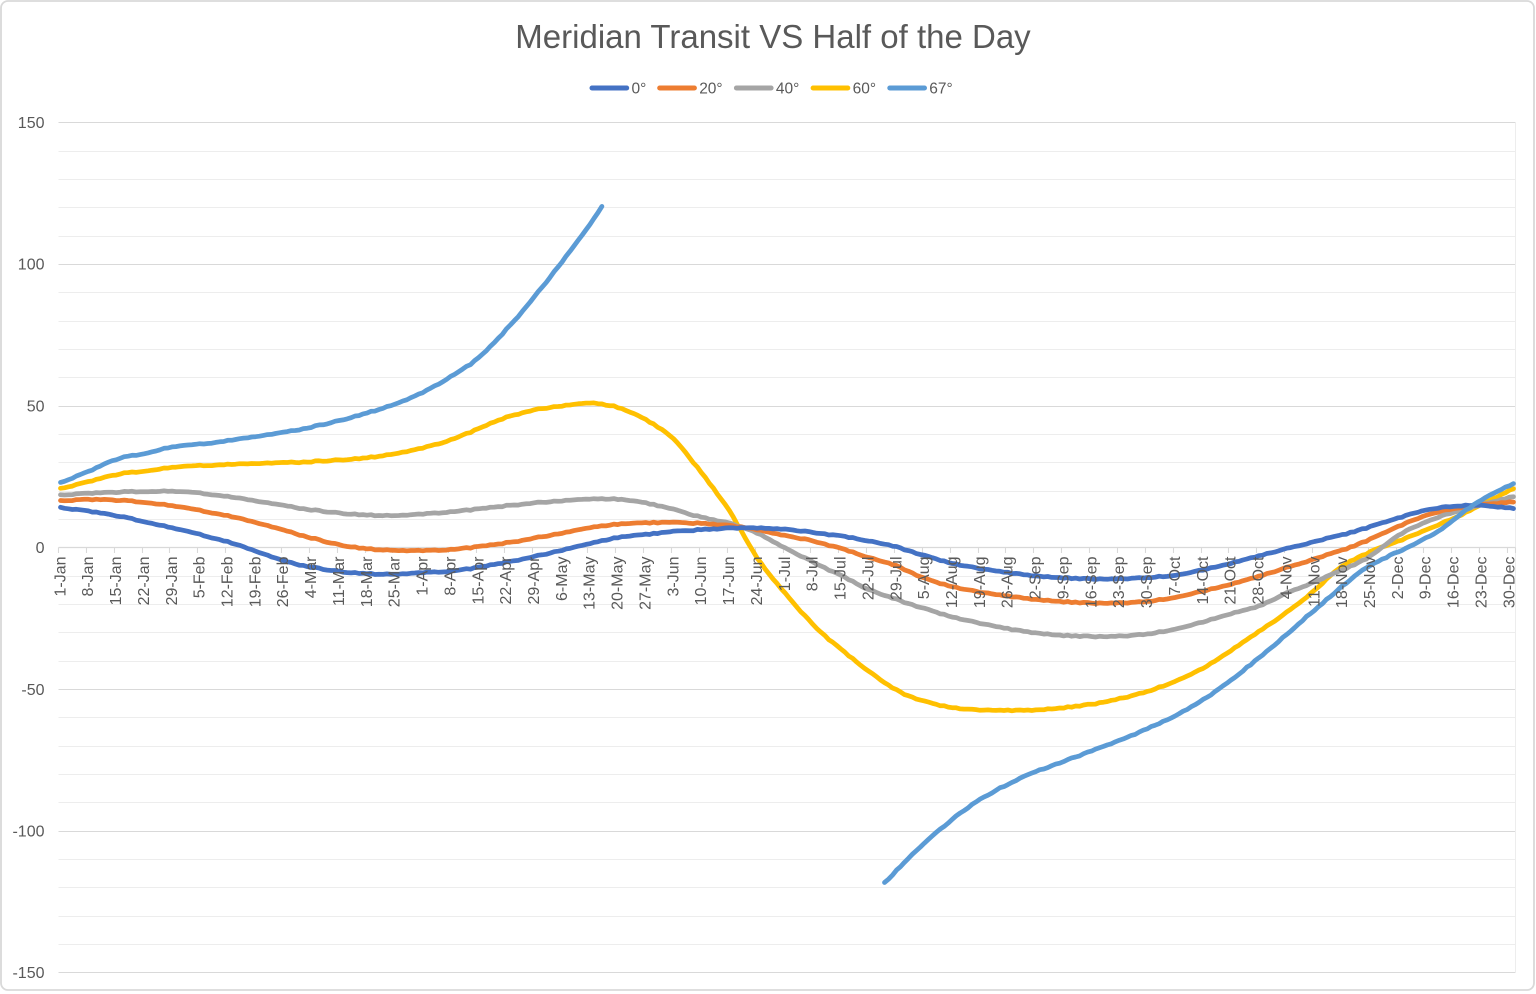 The height and width of the screenshot is (994, 1536). Describe the element at coordinates (423, 576) in the screenshot. I see `svg-text: 1-Apr` at that location.